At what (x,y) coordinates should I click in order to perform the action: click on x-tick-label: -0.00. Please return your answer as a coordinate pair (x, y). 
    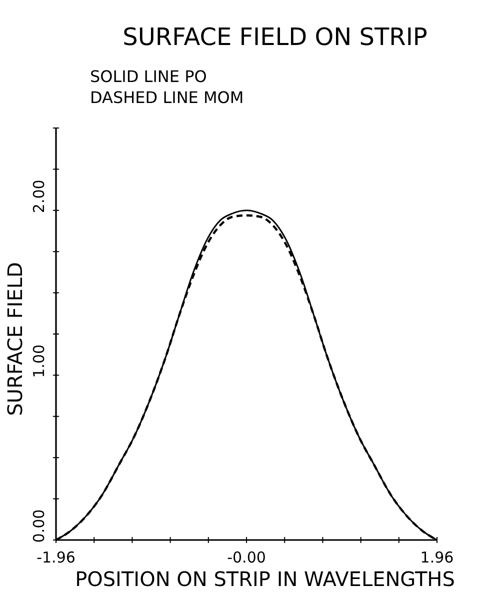
    Looking at the image, I should click on (246, 557).